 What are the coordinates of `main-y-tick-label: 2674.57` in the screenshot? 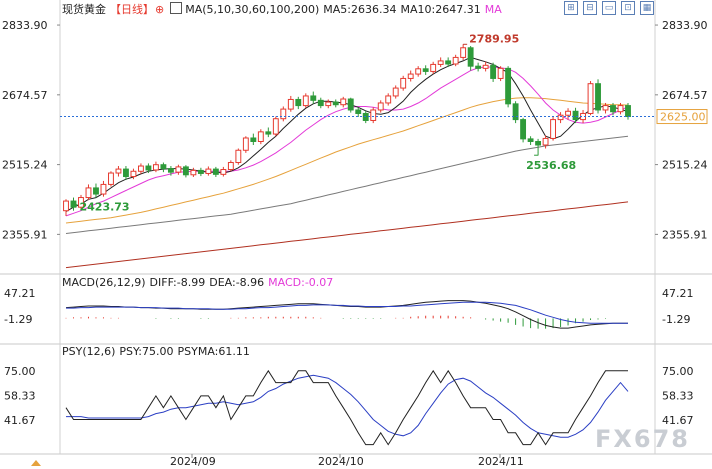 It's located at (25, 95).